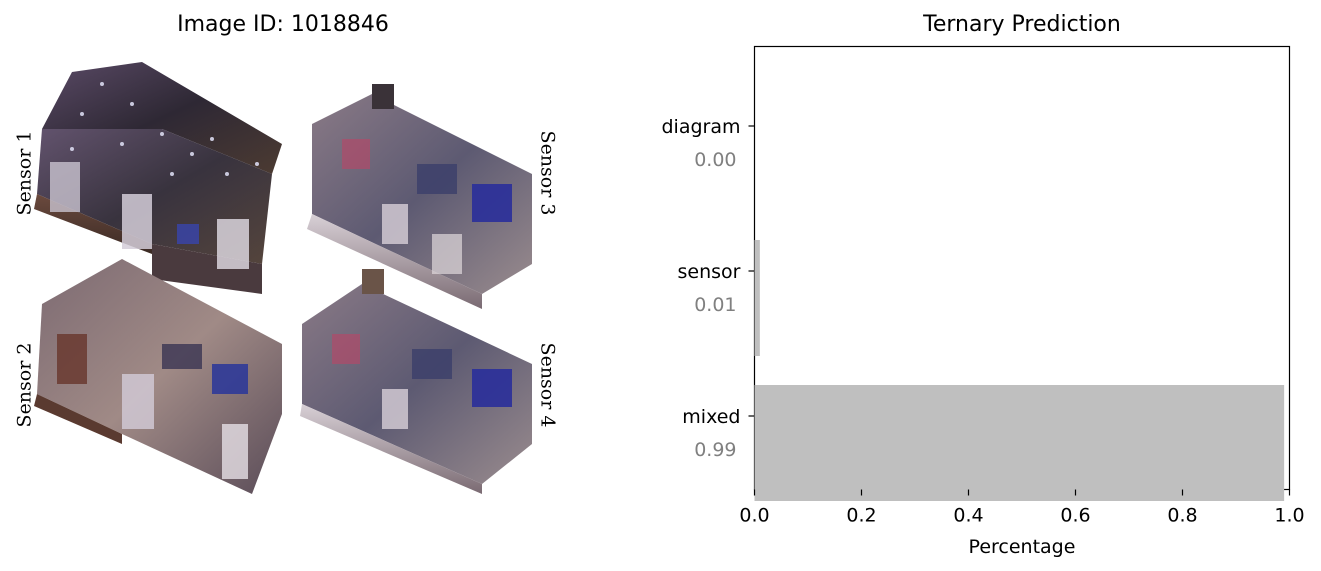 Image resolution: width=1321 pixels, height=571 pixels. Describe the element at coordinates (416, 381) in the screenshot. I see `sensor-4-render` at that location.